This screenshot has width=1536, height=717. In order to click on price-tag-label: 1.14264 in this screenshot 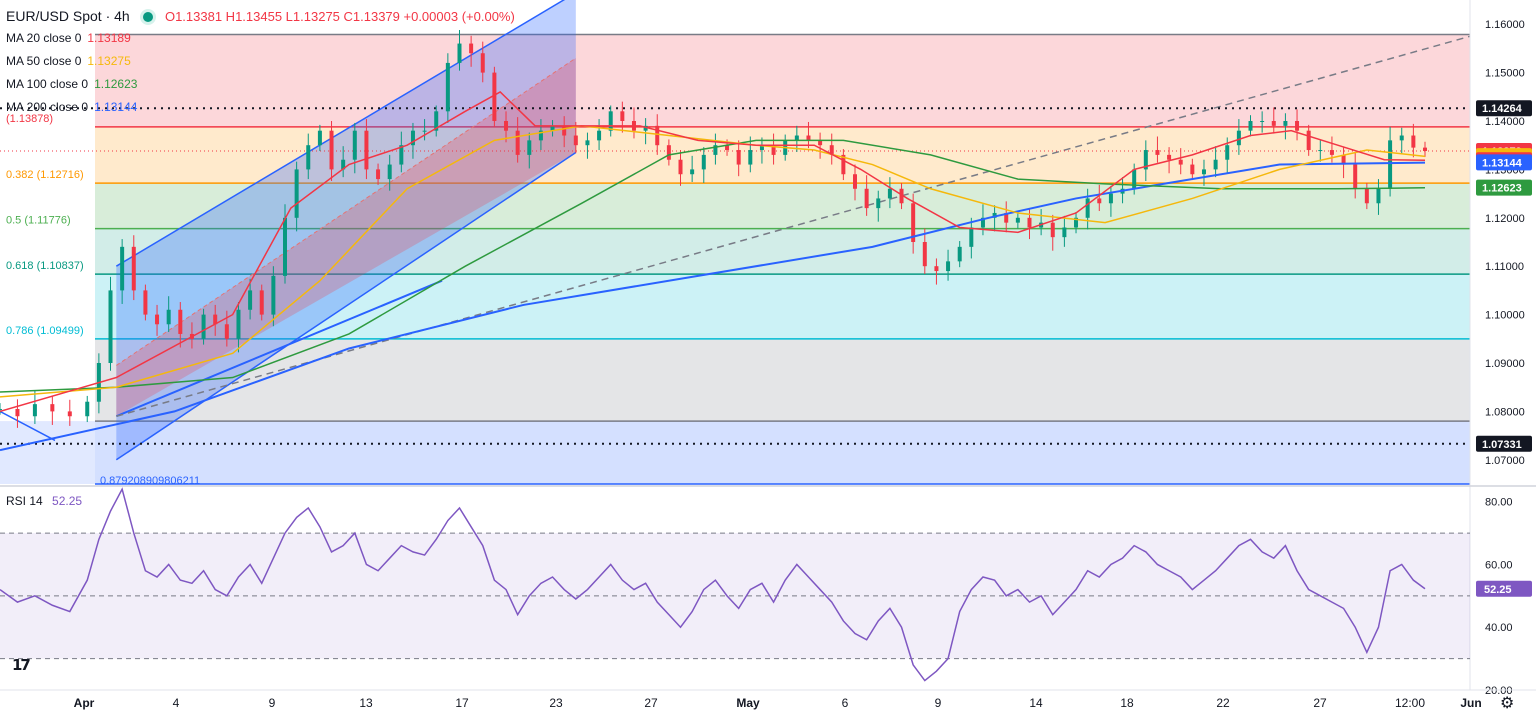, I will do `click(1502, 109)`.